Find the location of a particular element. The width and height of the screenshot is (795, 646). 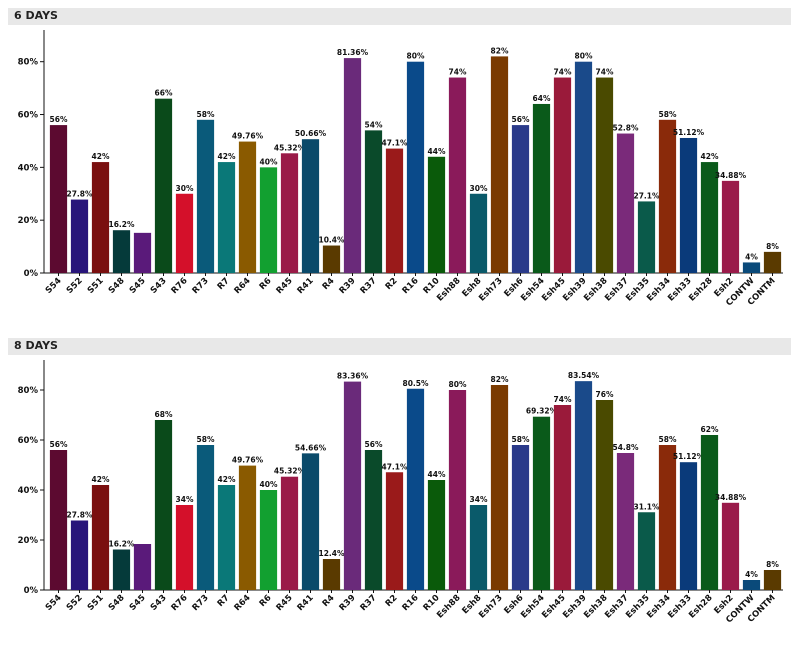

data-label: 50.66% is located at coordinates (311, 133).